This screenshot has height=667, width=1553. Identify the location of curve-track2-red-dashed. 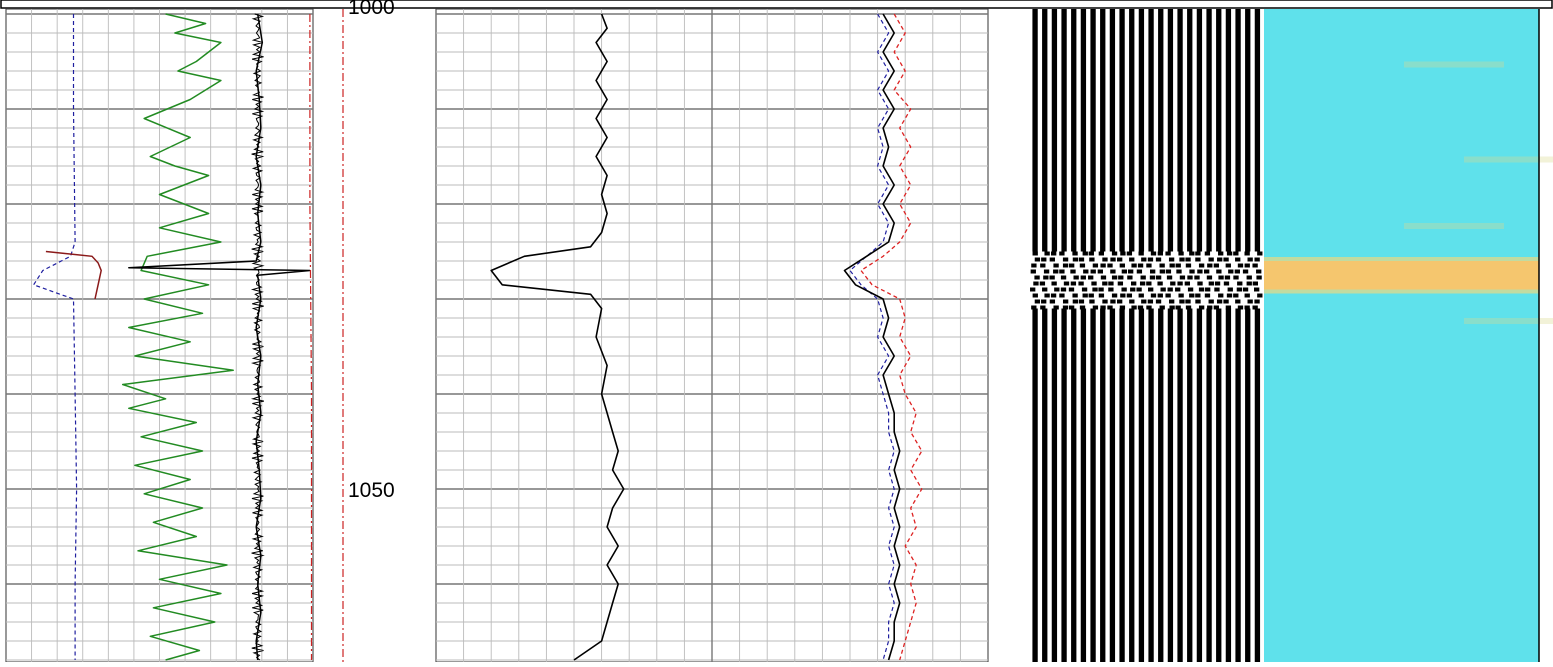
(891, 337).